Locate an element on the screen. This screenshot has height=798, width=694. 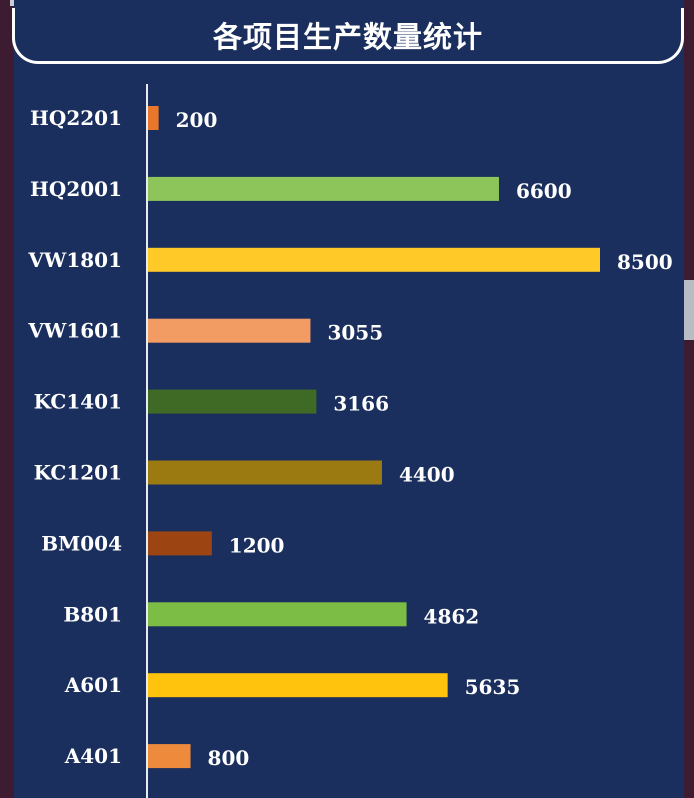
value-label: 800 is located at coordinates (229, 758).